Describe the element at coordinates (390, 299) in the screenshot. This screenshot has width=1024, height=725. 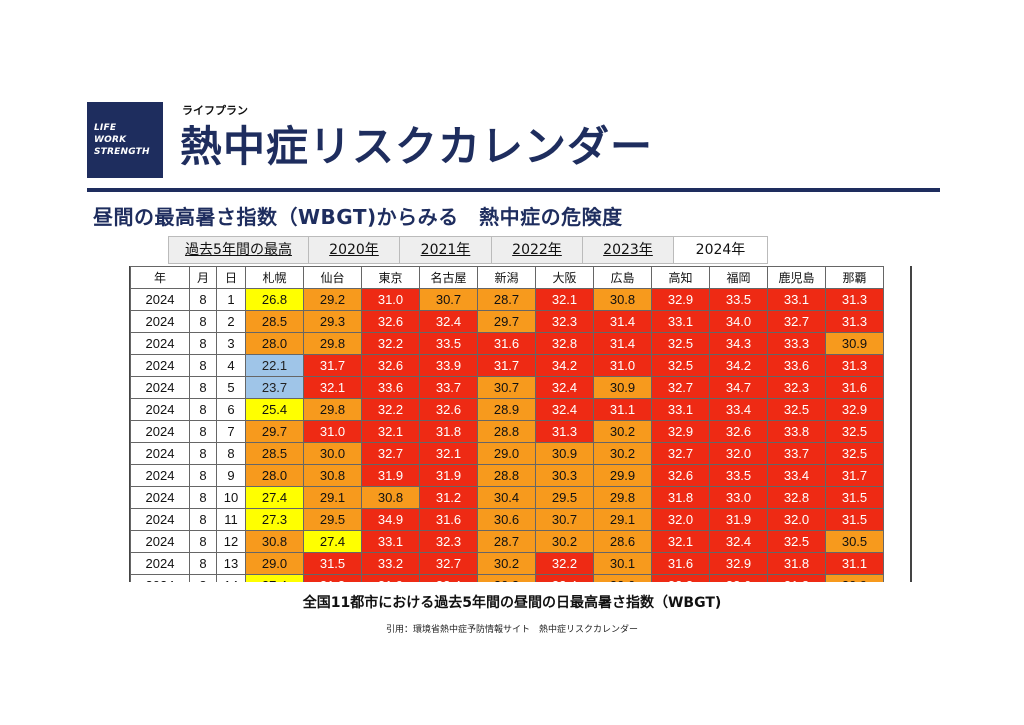
I see `wbgt-cell: 31.0` at that location.